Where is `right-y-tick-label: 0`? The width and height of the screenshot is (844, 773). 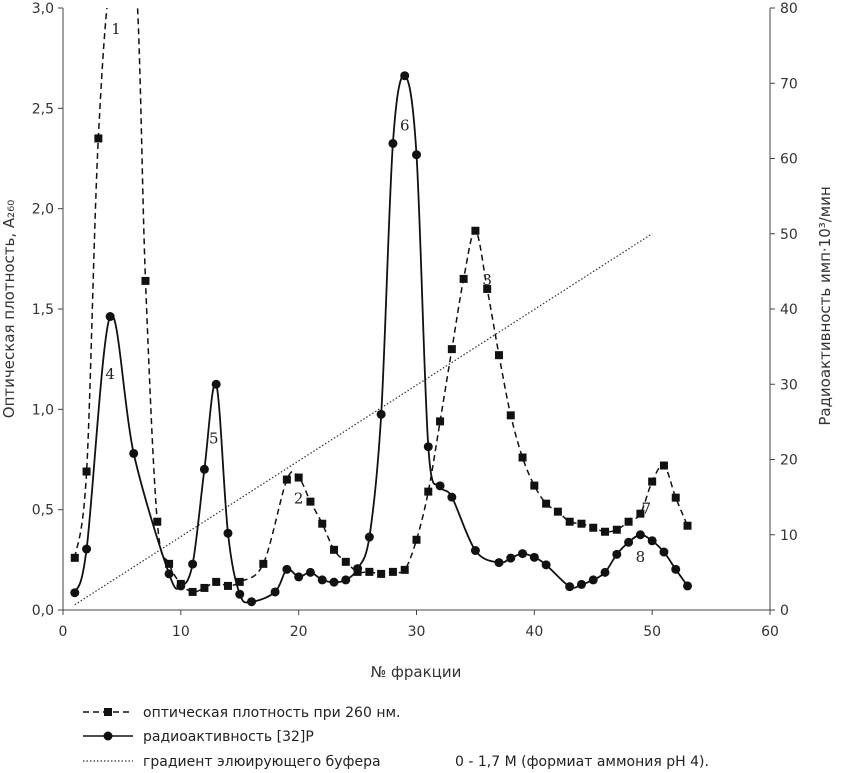
right-y-tick-label: 0 is located at coordinates (784, 611).